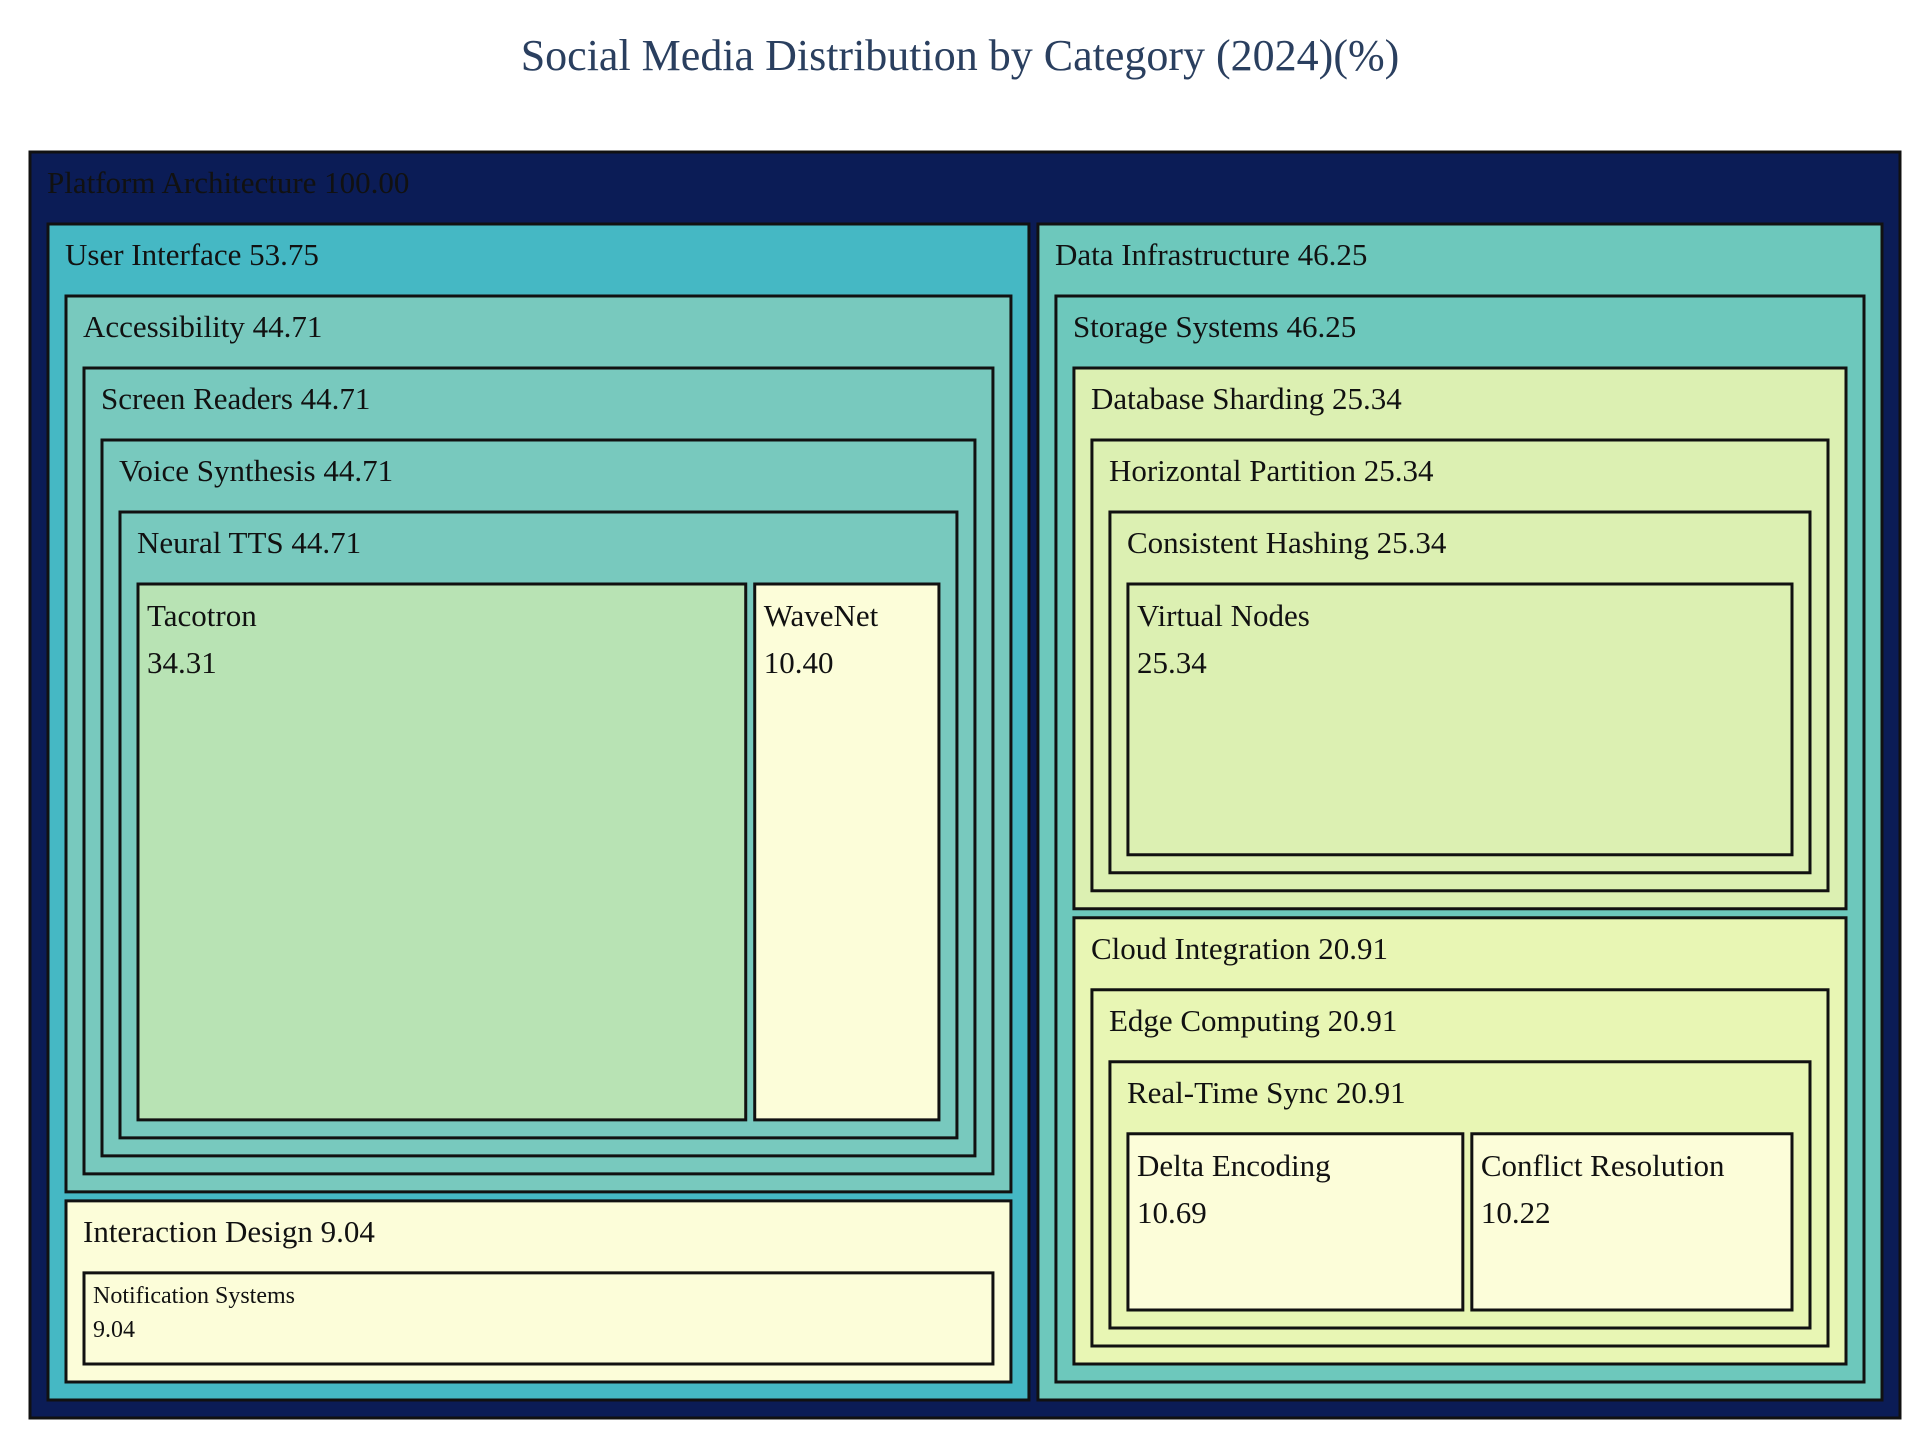  Describe the element at coordinates (202, 326) in the screenshot. I see `treemap-label-accessibility: Accessibility 44.71` at that location.